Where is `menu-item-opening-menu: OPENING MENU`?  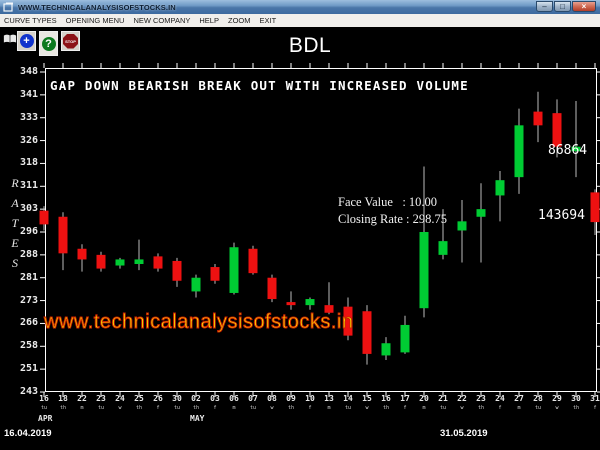 menu-item-opening-menu: OPENING MENU is located at coordinates (95, 20).